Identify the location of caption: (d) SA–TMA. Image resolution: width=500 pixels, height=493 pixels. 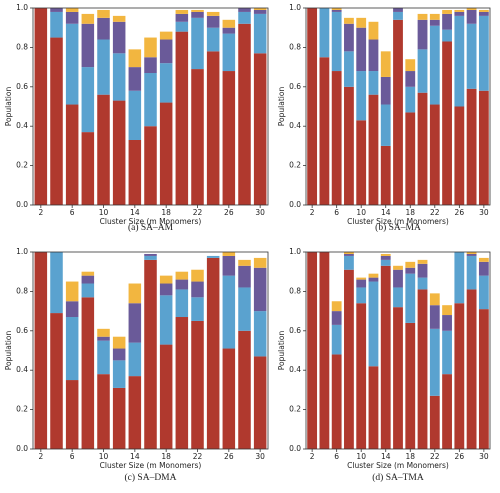
(398, 477).